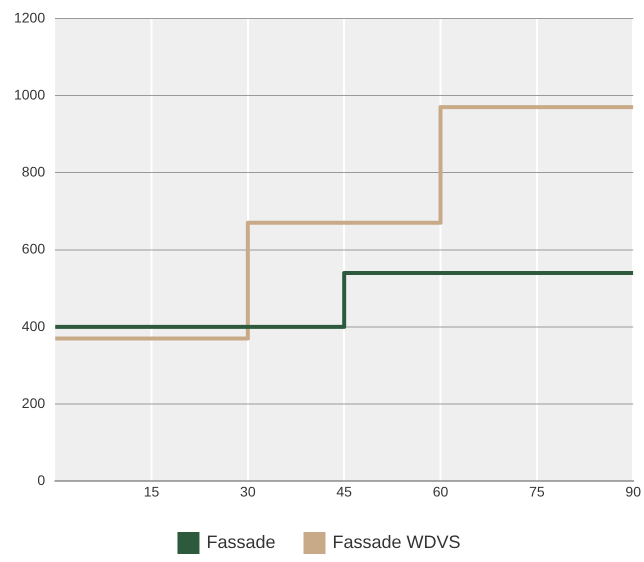  What do you see at coordinates (30, 94) in the screenshot?
I see `y-tick-label: 1000` at bounding box center [30, 94].